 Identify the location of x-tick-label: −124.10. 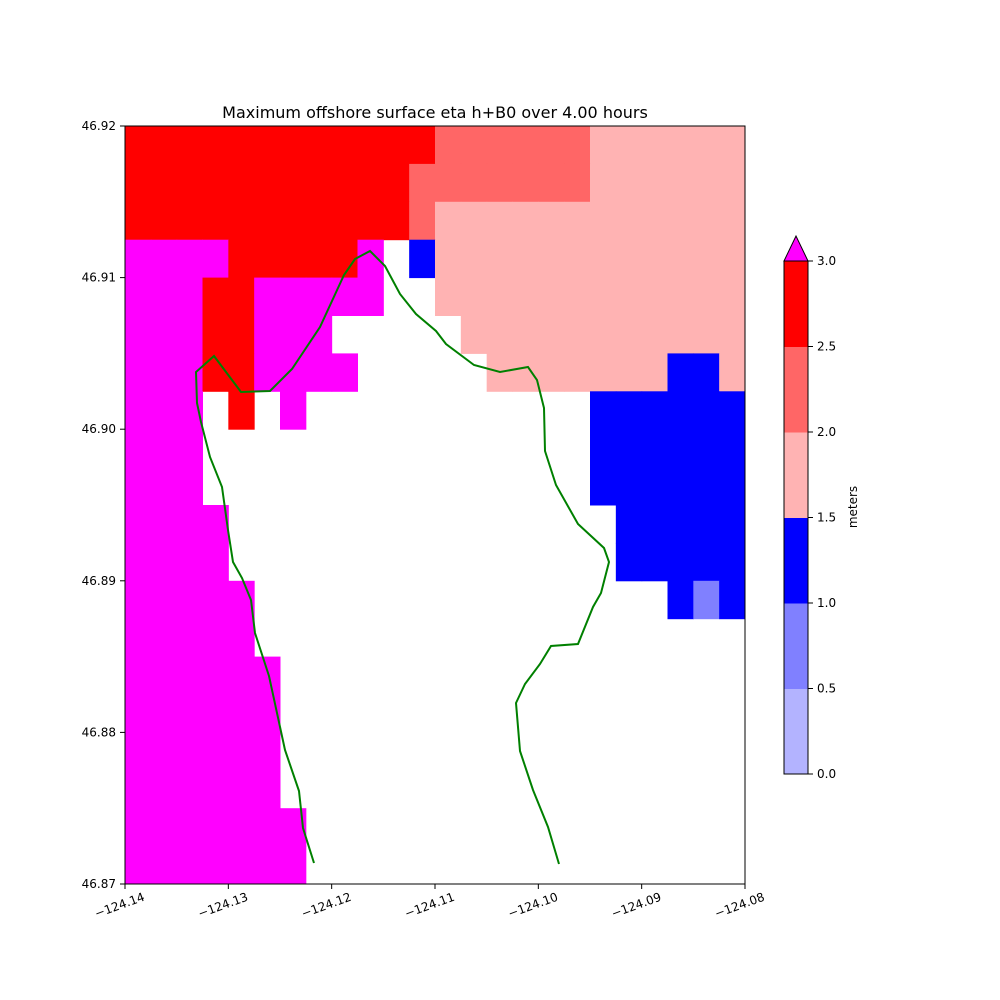
(533, 905).